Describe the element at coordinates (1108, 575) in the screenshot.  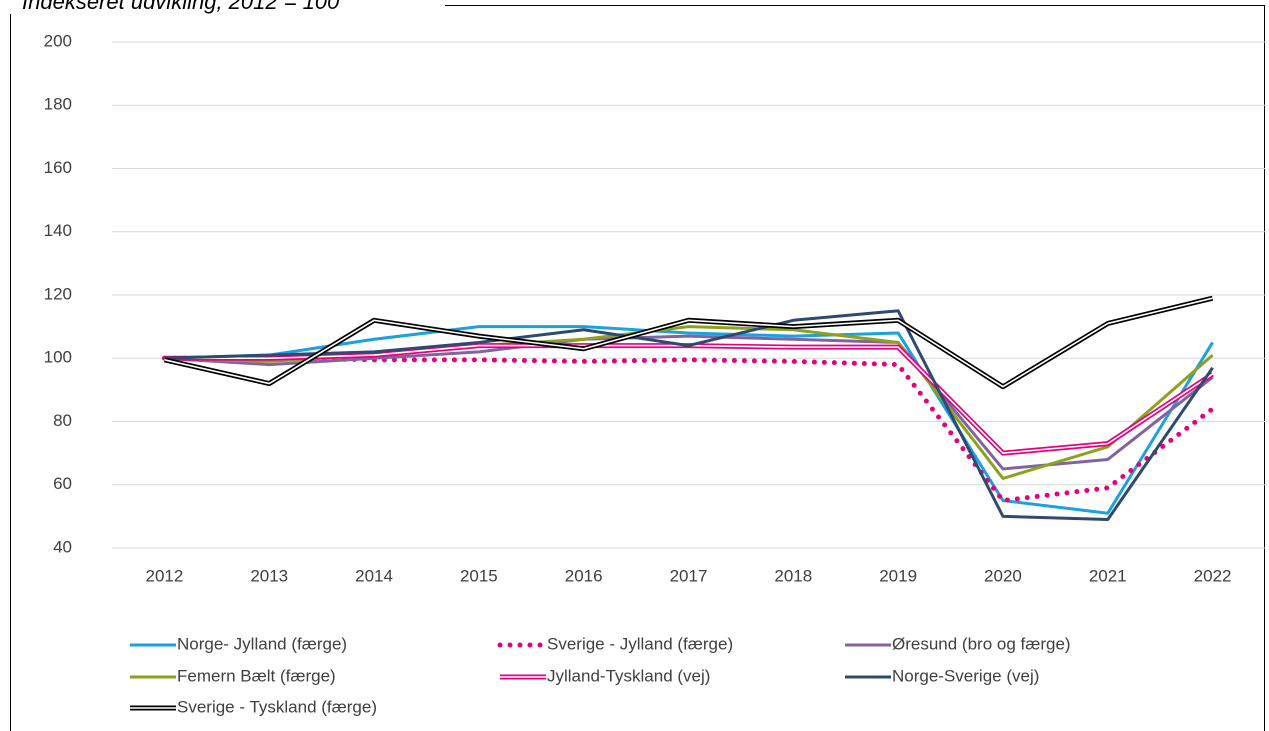
I see `x-tick-label: 2021` at that location.